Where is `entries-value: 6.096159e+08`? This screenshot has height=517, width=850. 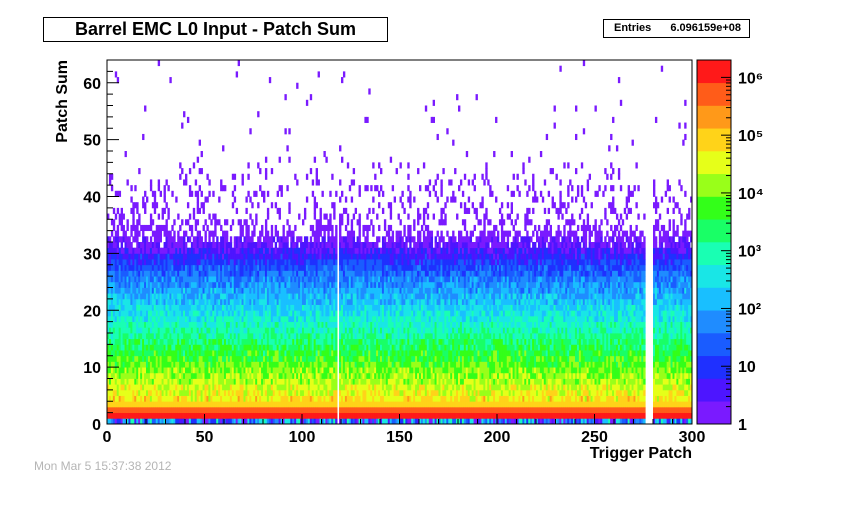
entries-value: 6.096159e+08 is located at coordinates (705, 28).